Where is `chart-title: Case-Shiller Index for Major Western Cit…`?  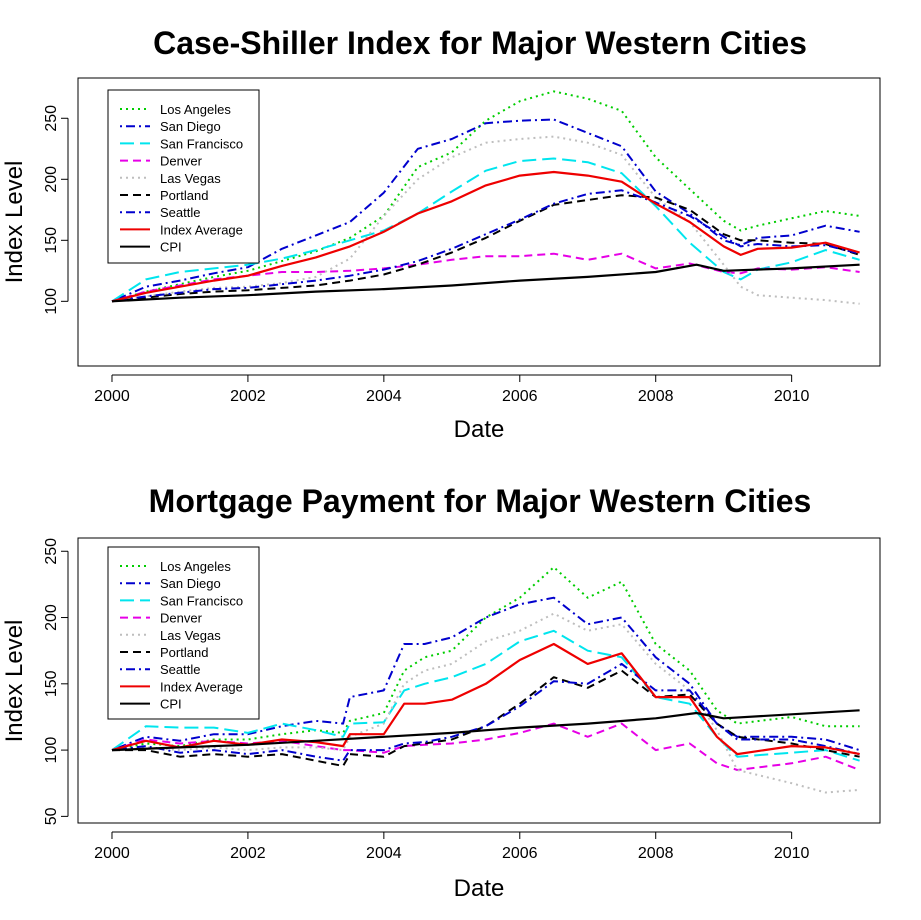 chart-title: Case-Shiller Index for Major Western Cit… is located at coordinates (480, 43).